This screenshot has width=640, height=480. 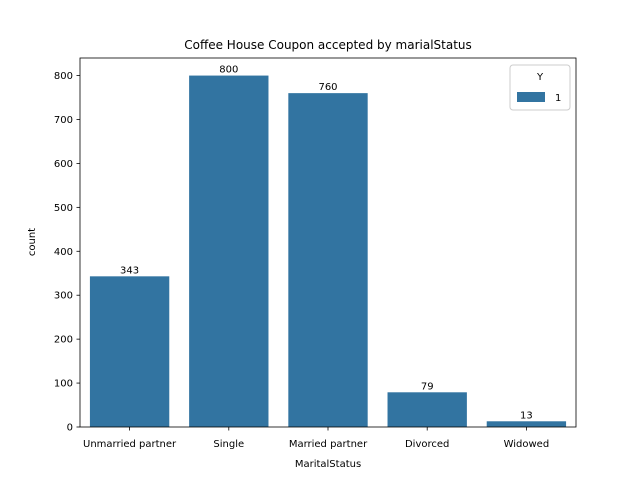 What do you see at coordinates (63, 252) in the screenshot?
I see `y-tick-label: 400` at bounding box center [63, 252].